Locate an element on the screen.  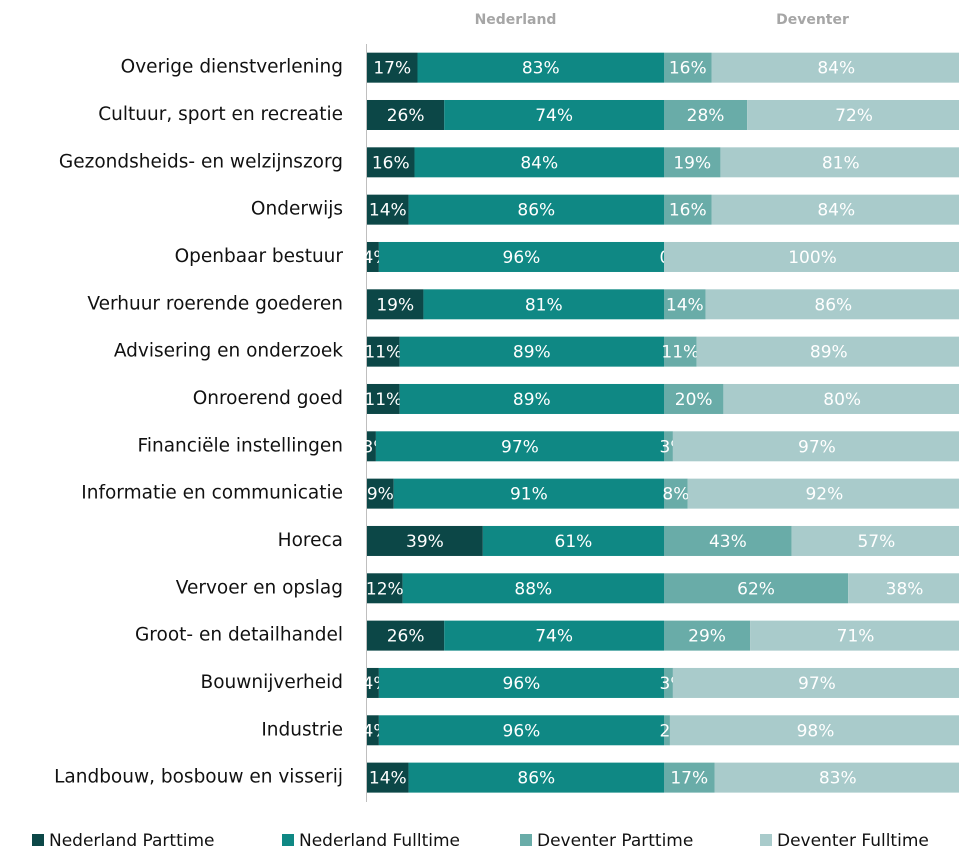
legend-label: Deventer Parttime is located at coordinates (615, 841).